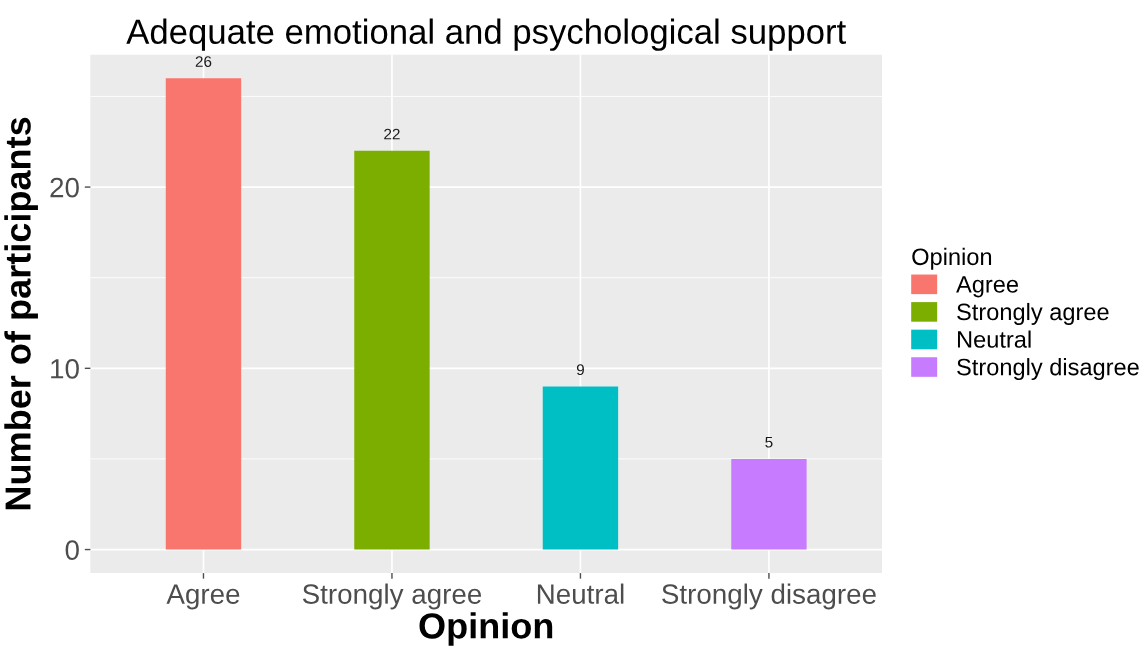 This screenshot has width=1144, height=652. Describe the element at coordinates (203, 597) in the screenshot. I see `x-tick-label: Agree` at that location.